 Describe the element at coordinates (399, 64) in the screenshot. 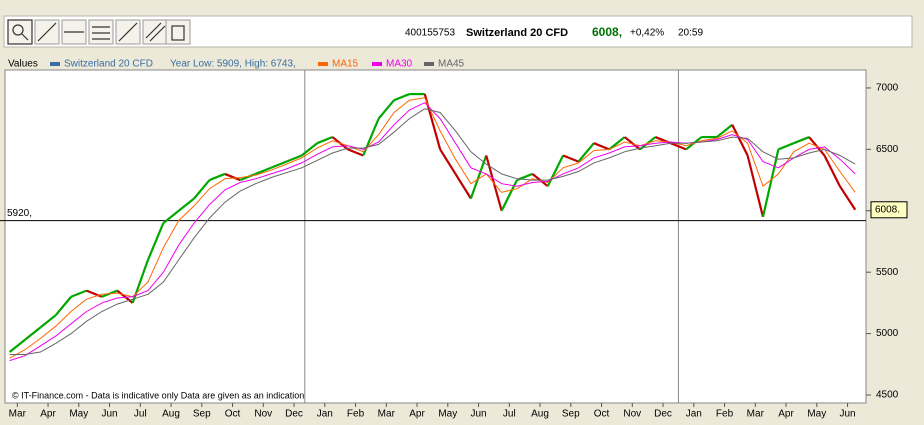

I see `legend-label: MA30` at that location.